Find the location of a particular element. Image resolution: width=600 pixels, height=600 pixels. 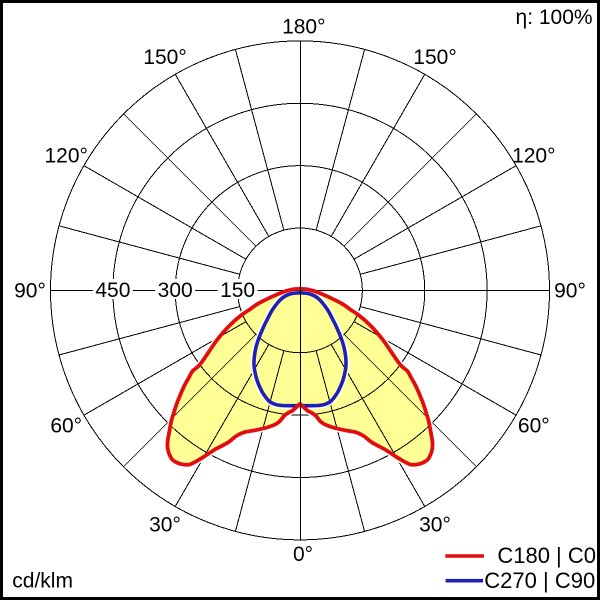

svg-text: 0° is located at coordinates (303, 554).